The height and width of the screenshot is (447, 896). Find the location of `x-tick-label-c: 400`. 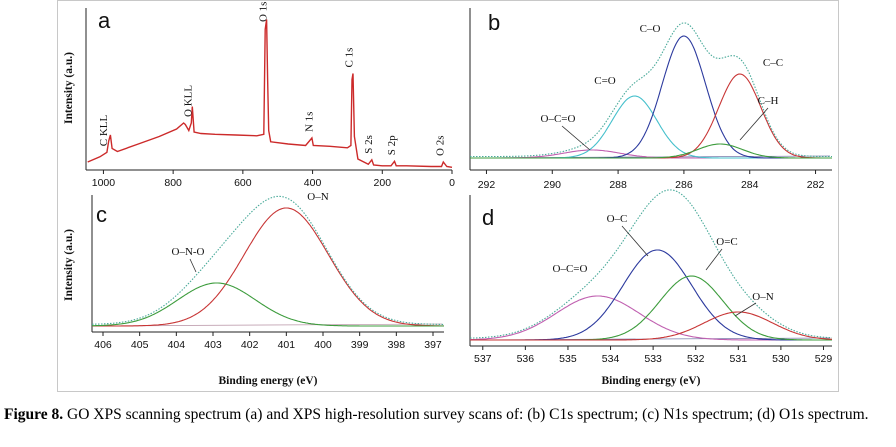

x-tick-label-c: 400 is located at coordinates (323, 345).